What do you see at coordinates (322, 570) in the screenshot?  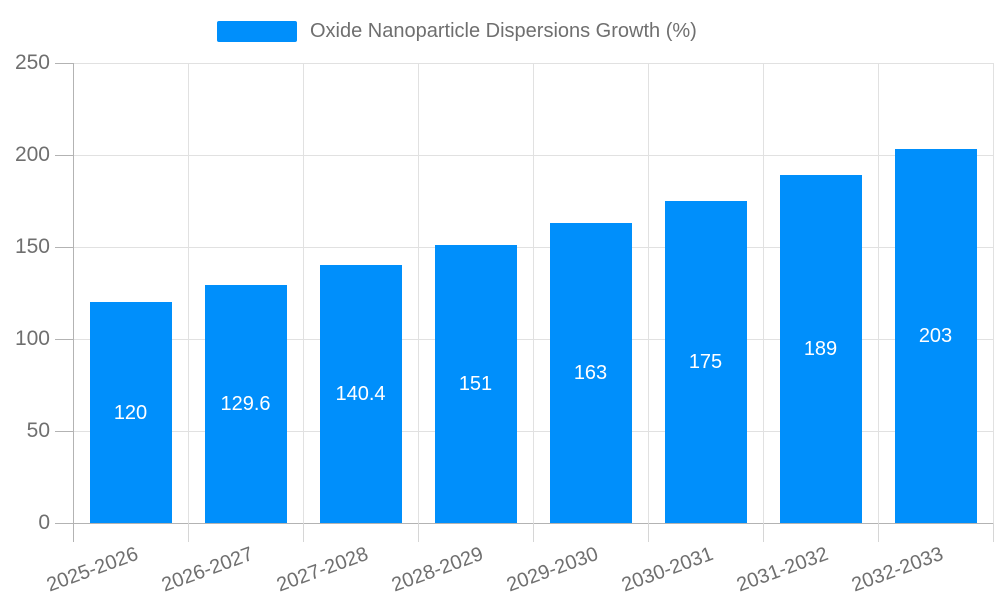 I see `x-axis-tick-label: 2027-2028` at bounding box center [322, 570].